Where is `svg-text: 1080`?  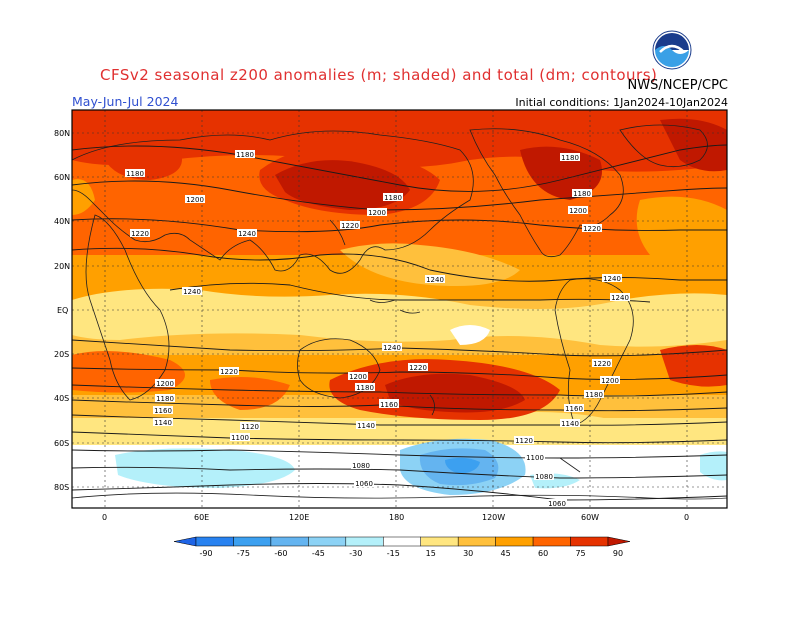
svg-text: 1080 is located at coordinates (544, 477).